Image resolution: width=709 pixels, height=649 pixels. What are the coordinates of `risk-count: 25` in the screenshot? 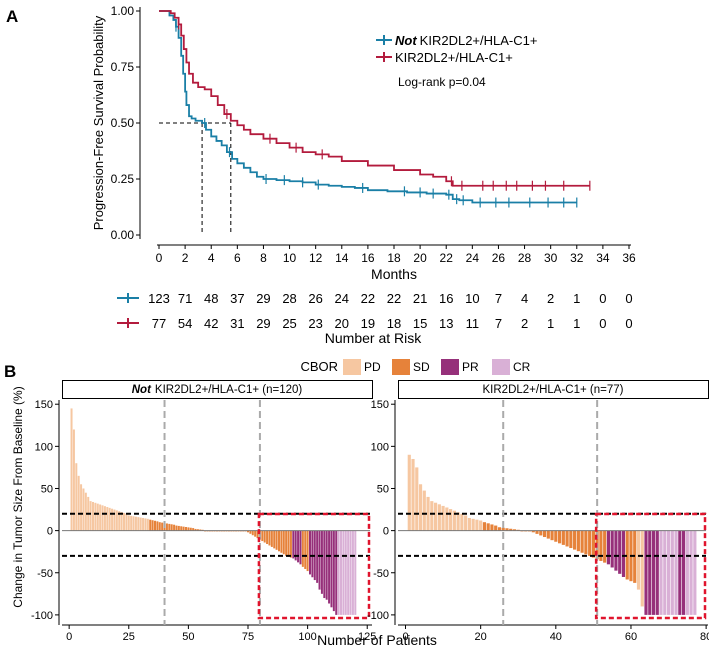 It's located at (289, 323).